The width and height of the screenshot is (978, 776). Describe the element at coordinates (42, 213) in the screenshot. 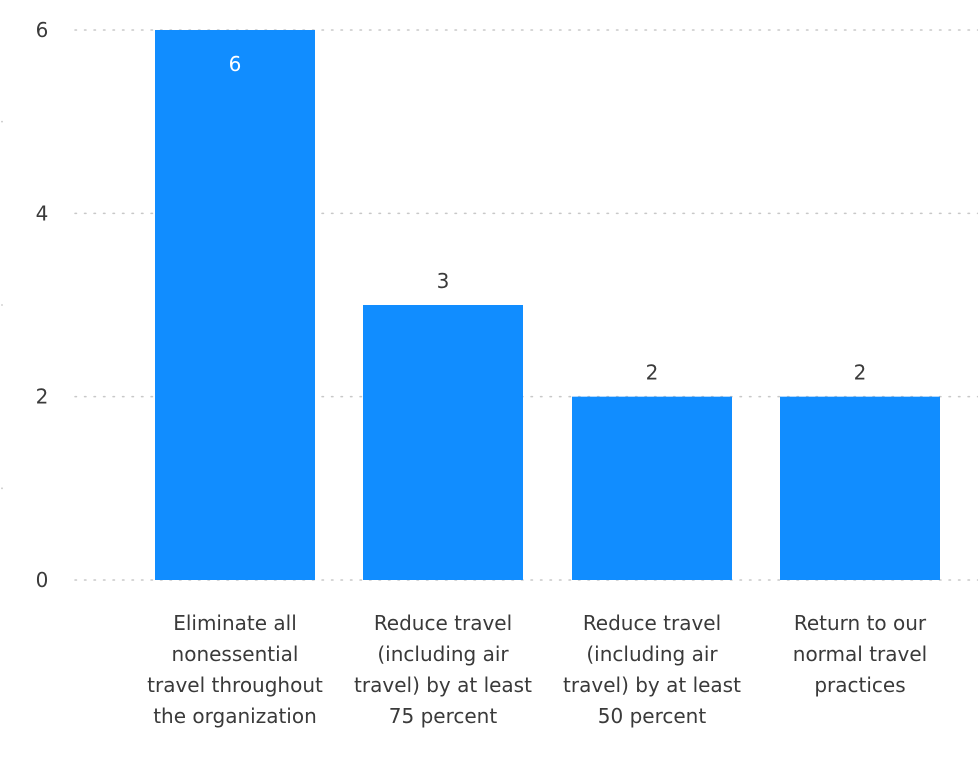

I see `y-tick-label: 4` at that location.